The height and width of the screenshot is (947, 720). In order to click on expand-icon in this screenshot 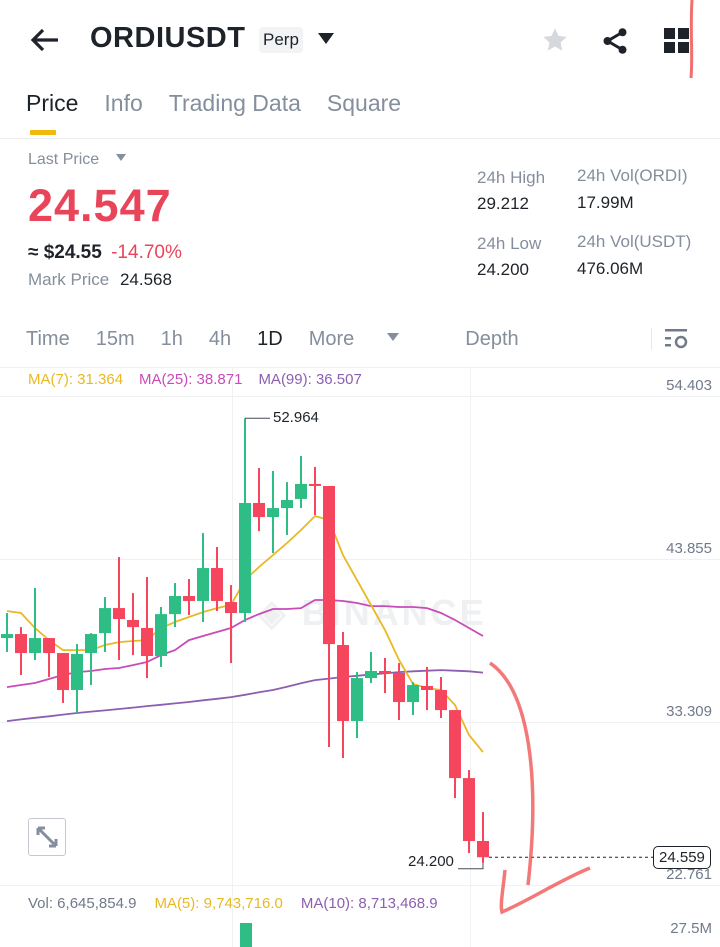, I will do `click(47, 837)`.